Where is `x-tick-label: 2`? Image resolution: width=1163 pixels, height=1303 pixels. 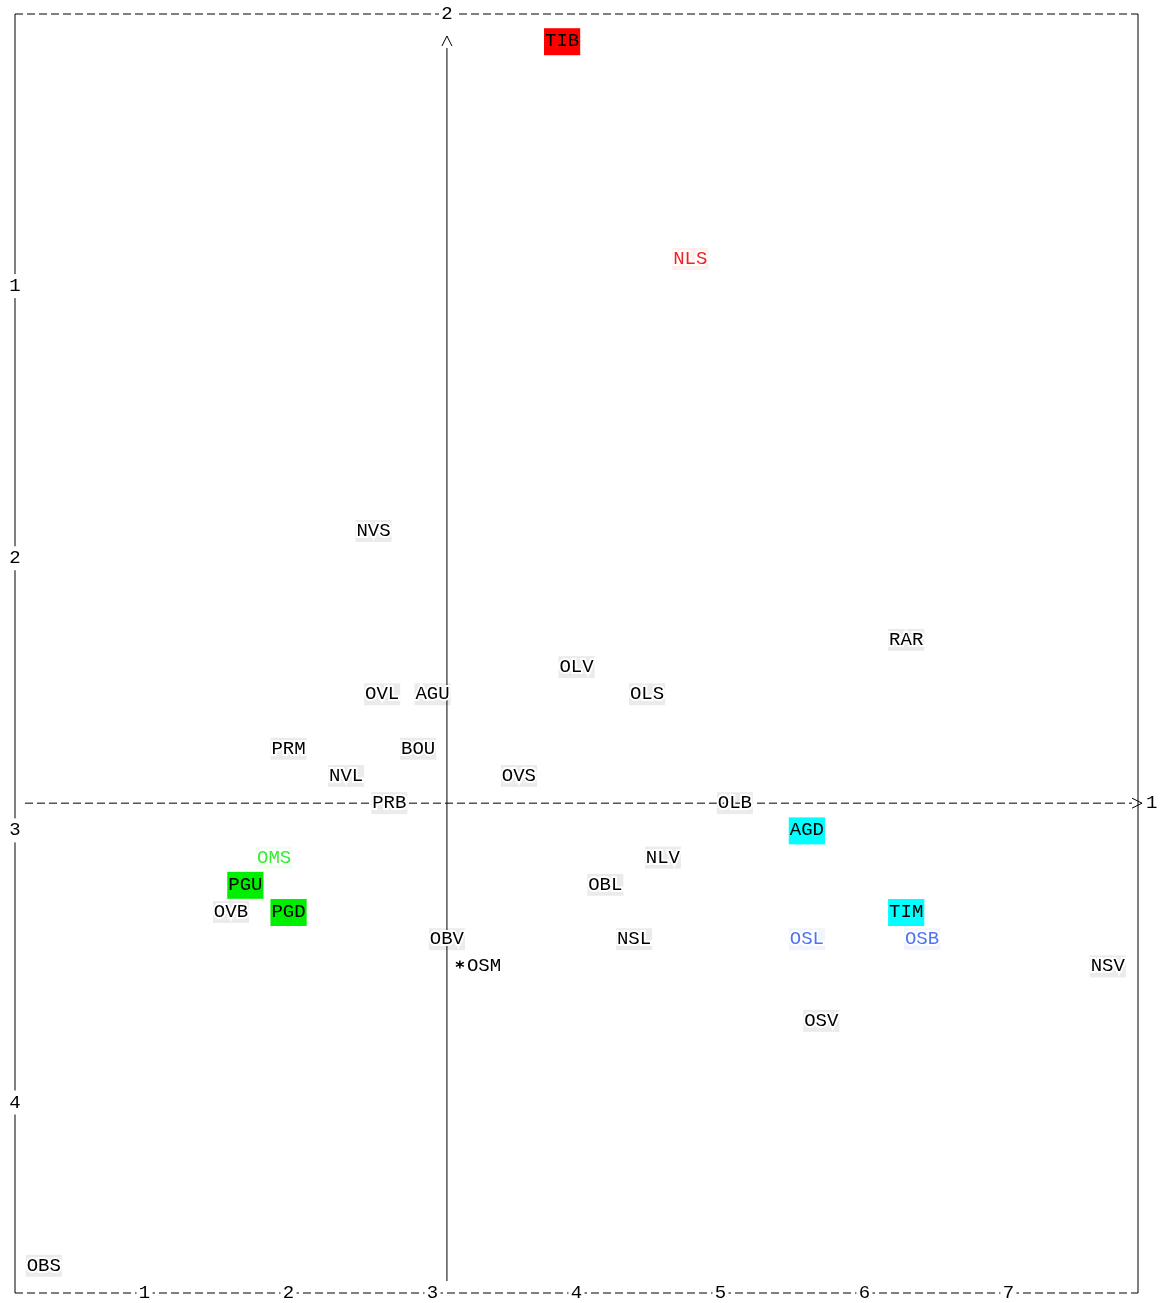
x-tick-label: 2 is located at coordinates (288, 1292).